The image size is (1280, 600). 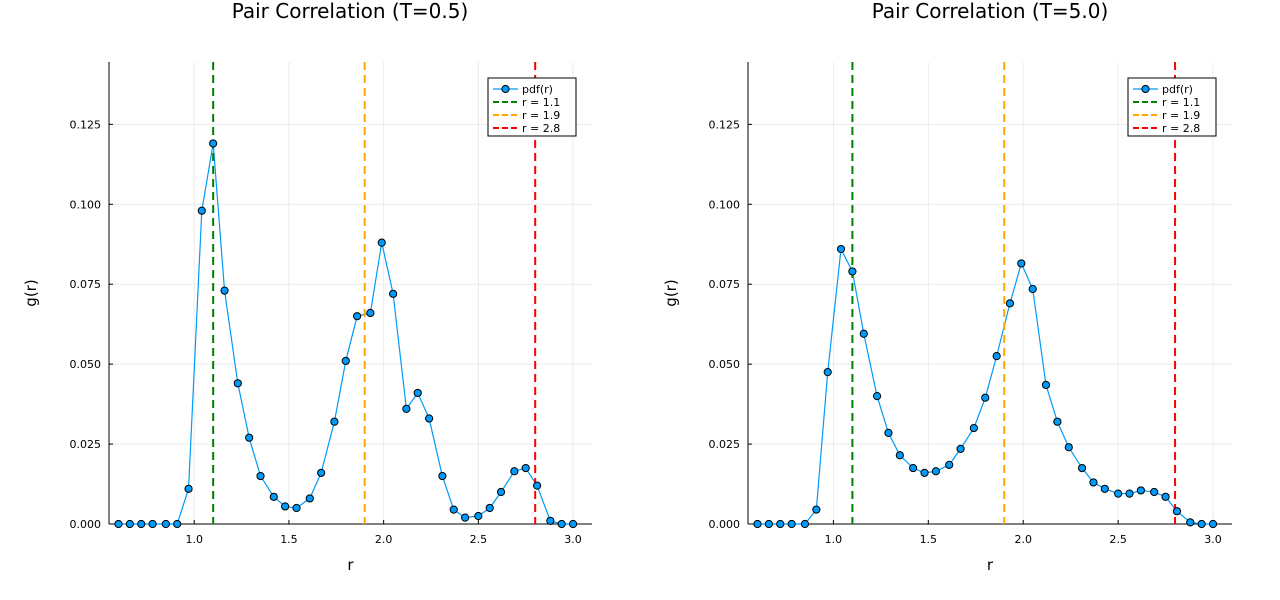 I want to click on y-tick-label: 0.050, so click(x=725, y=364).